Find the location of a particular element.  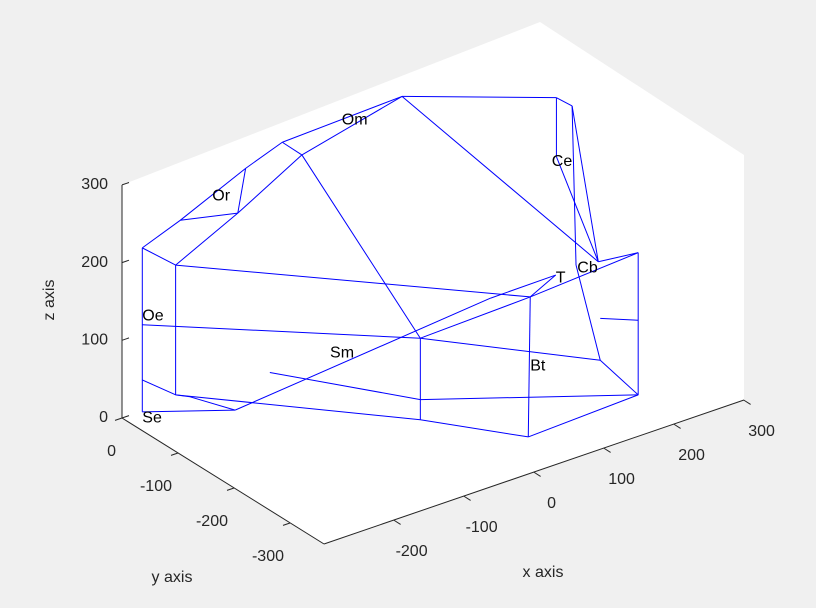

x-tick-label: 200 is located at coordinates (691, 455).